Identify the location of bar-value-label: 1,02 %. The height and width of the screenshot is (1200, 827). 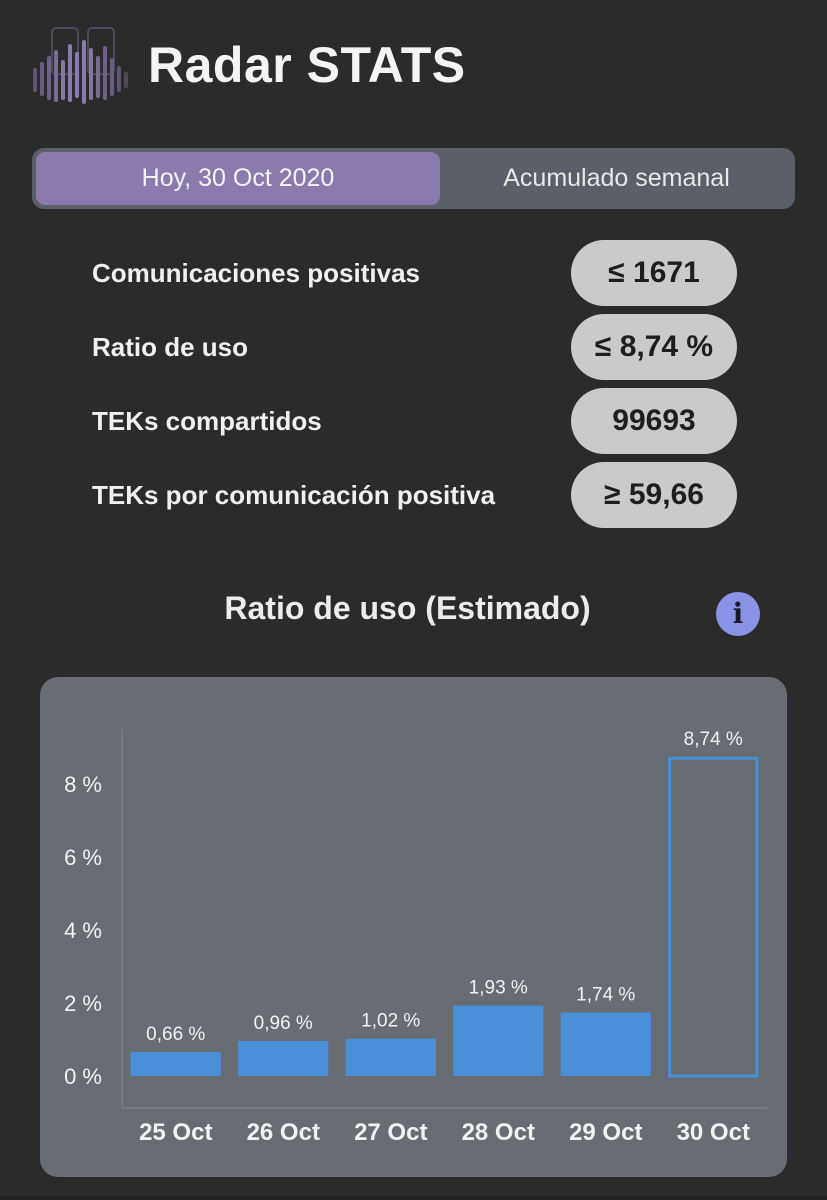
(390, 1021).